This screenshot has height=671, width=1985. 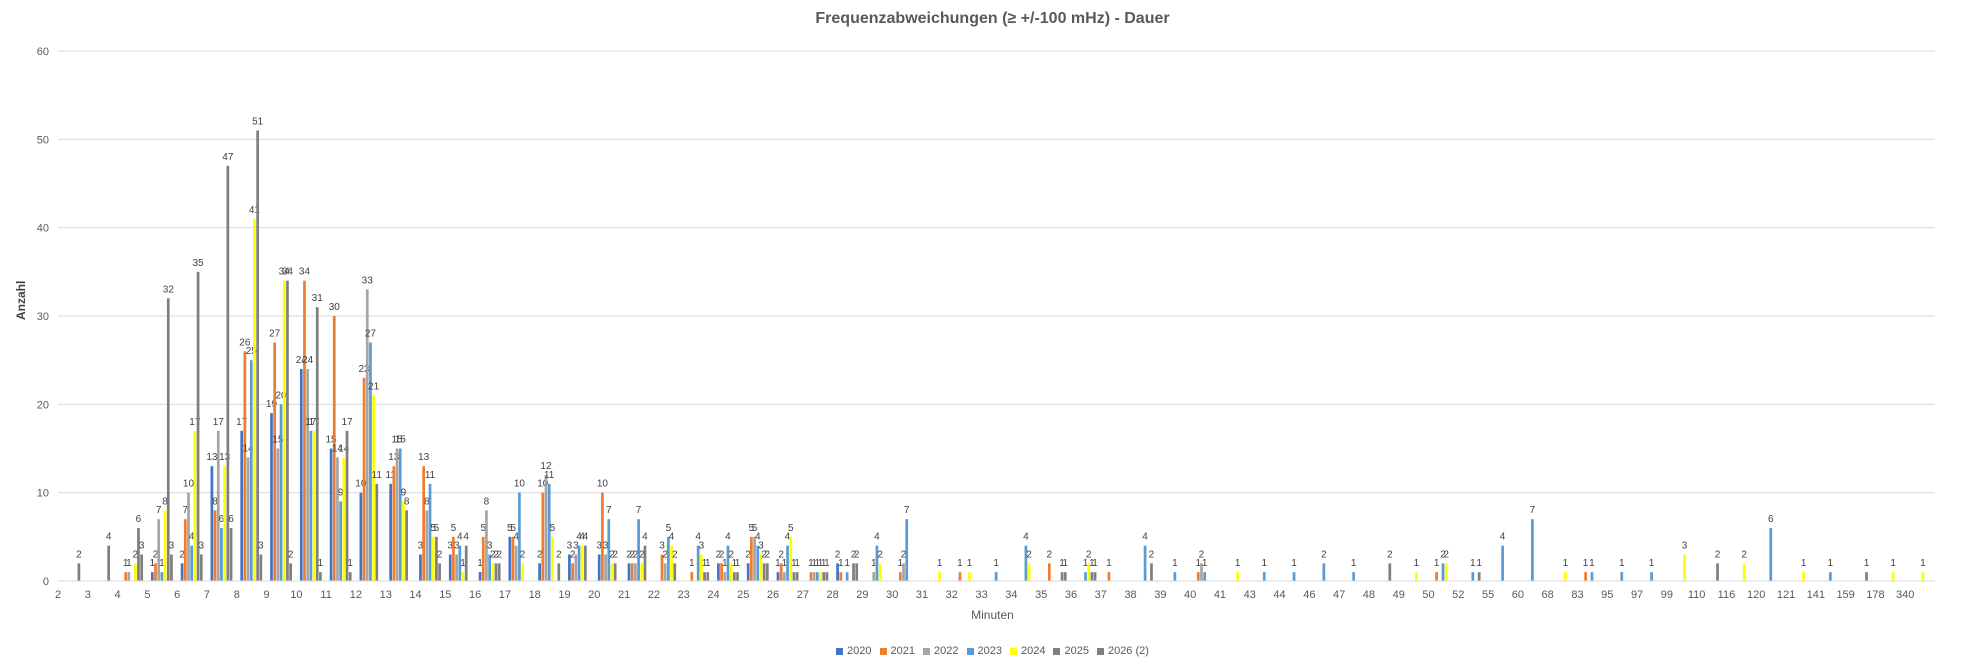 What do you see at coordinates (46, 582) in the screenshot?
I see `y-tick-label: 0` at bounding box center [46, 582].